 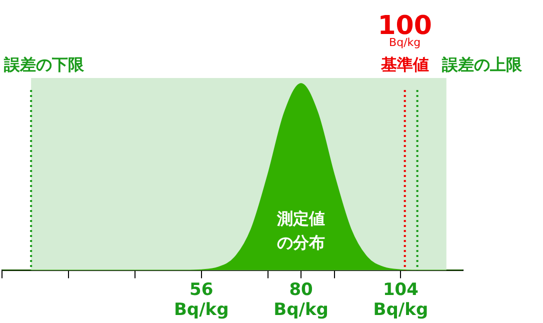 What do you see at coordinates (301, 230) in the screenshot?
I see `annotation: 測定値の分布` at bounding box center [301, 230].